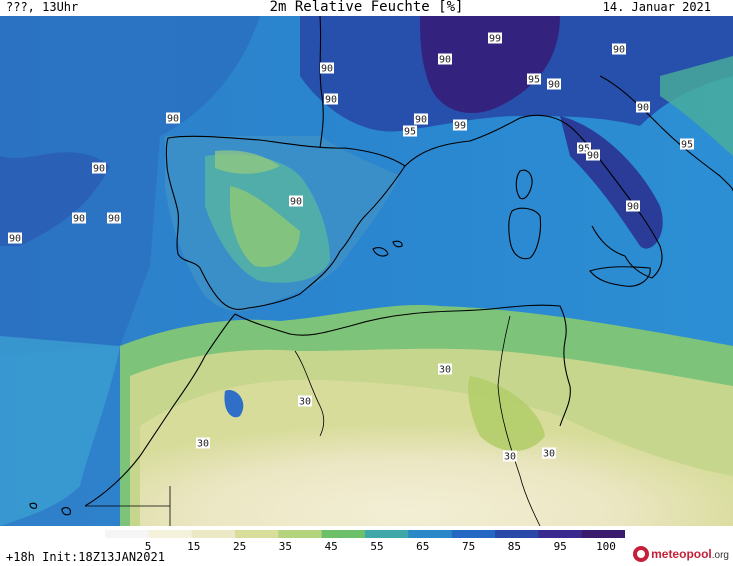  I want to click on color-scale-arrow-left, so click(111, 534).